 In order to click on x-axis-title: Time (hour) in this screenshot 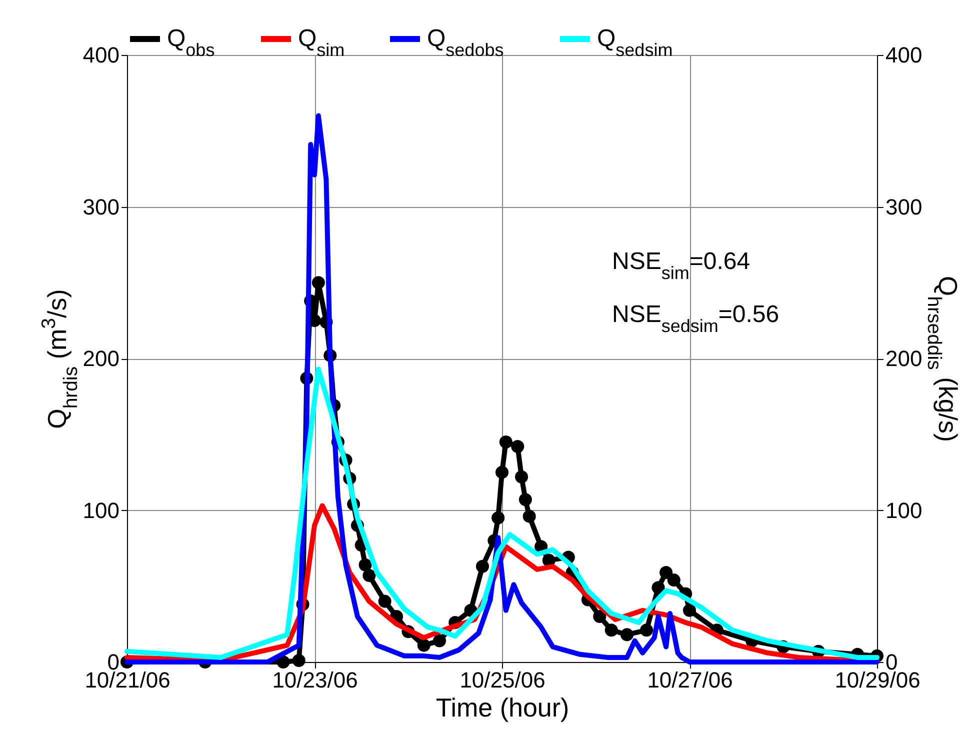, I will do `click(503, 707)`.